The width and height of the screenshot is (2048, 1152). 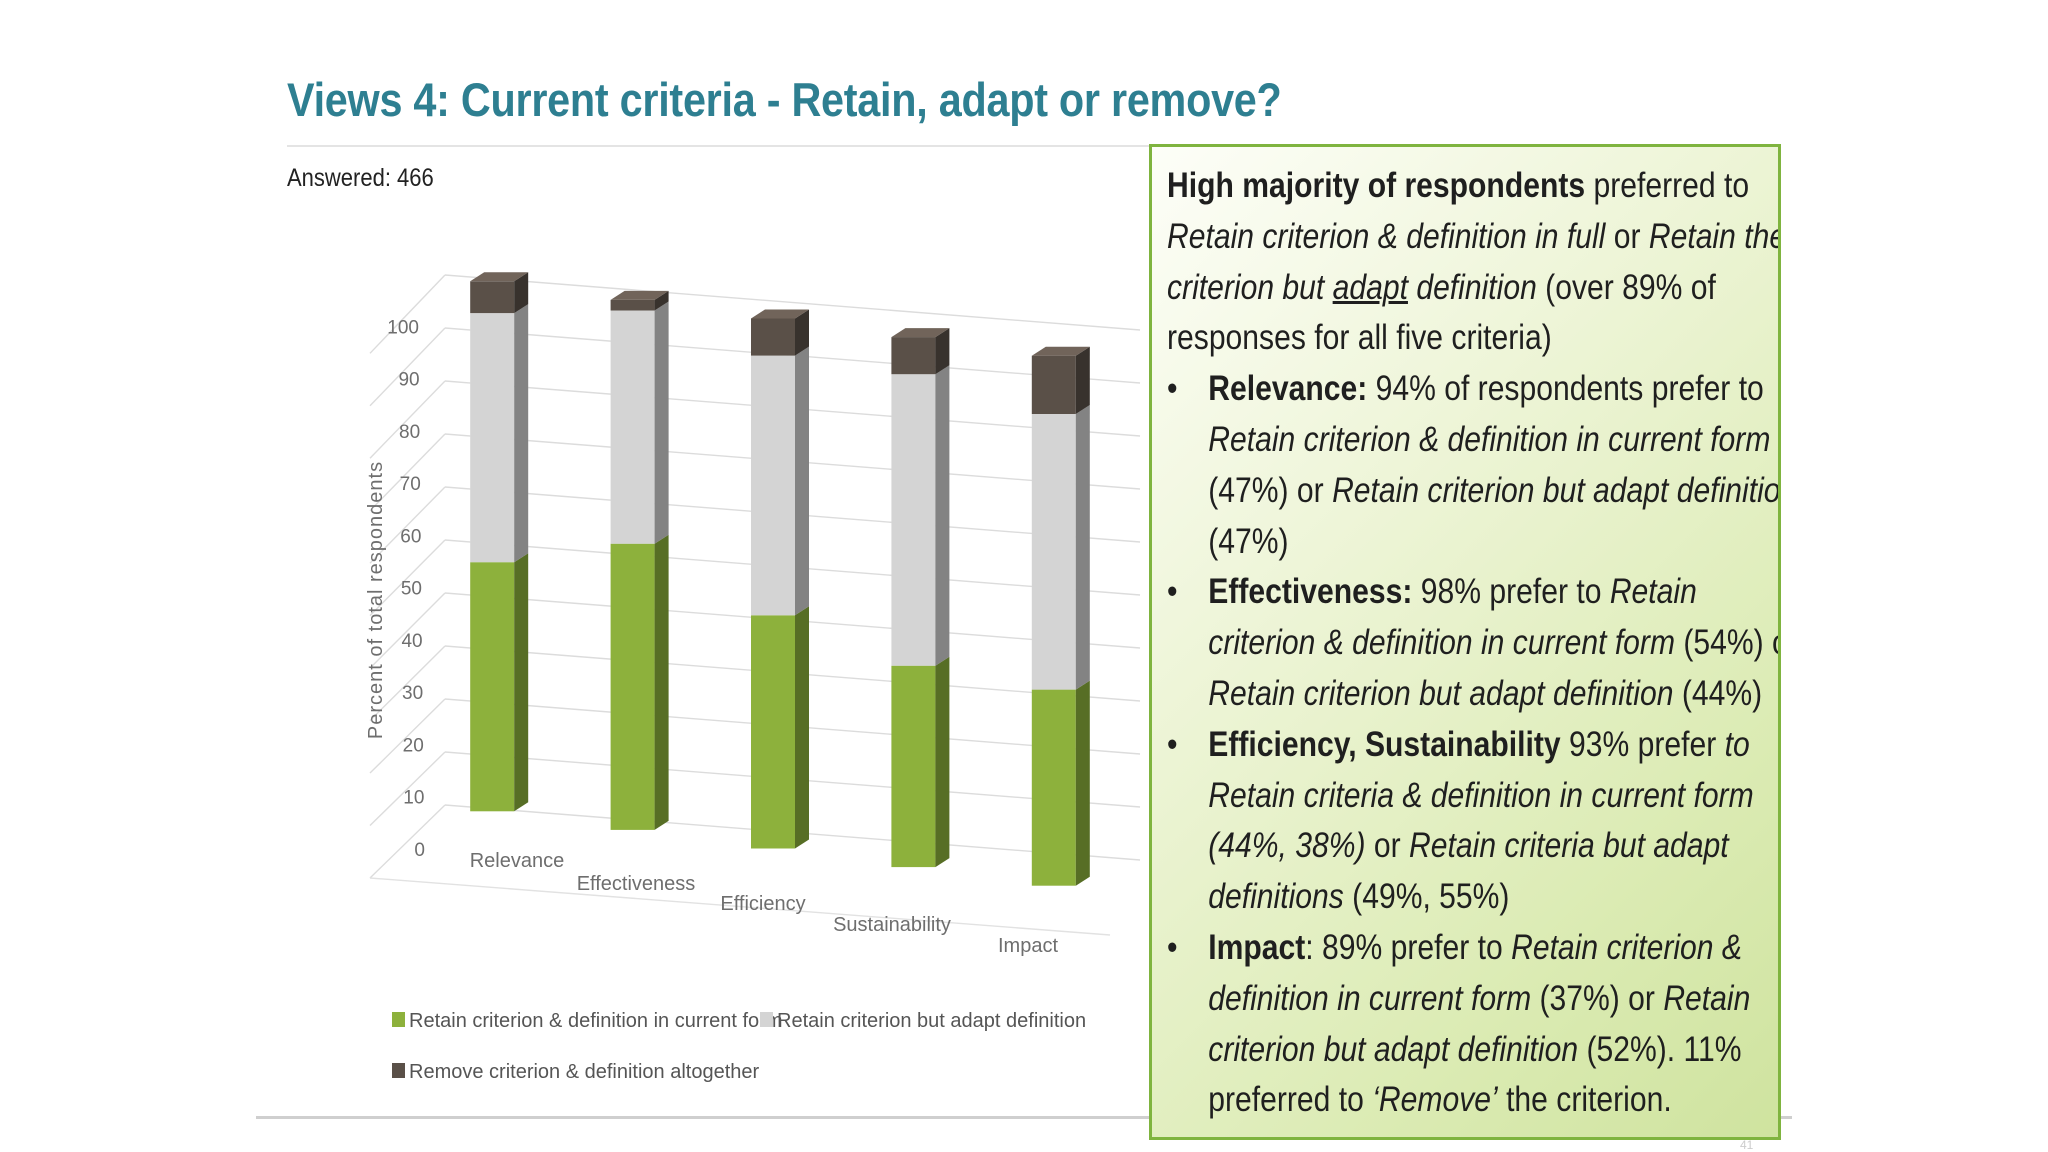 What do you see at coordinates (411, 641) in the screenshot?
I see `y-tick-label: 40` at bounding box center [411, 641].